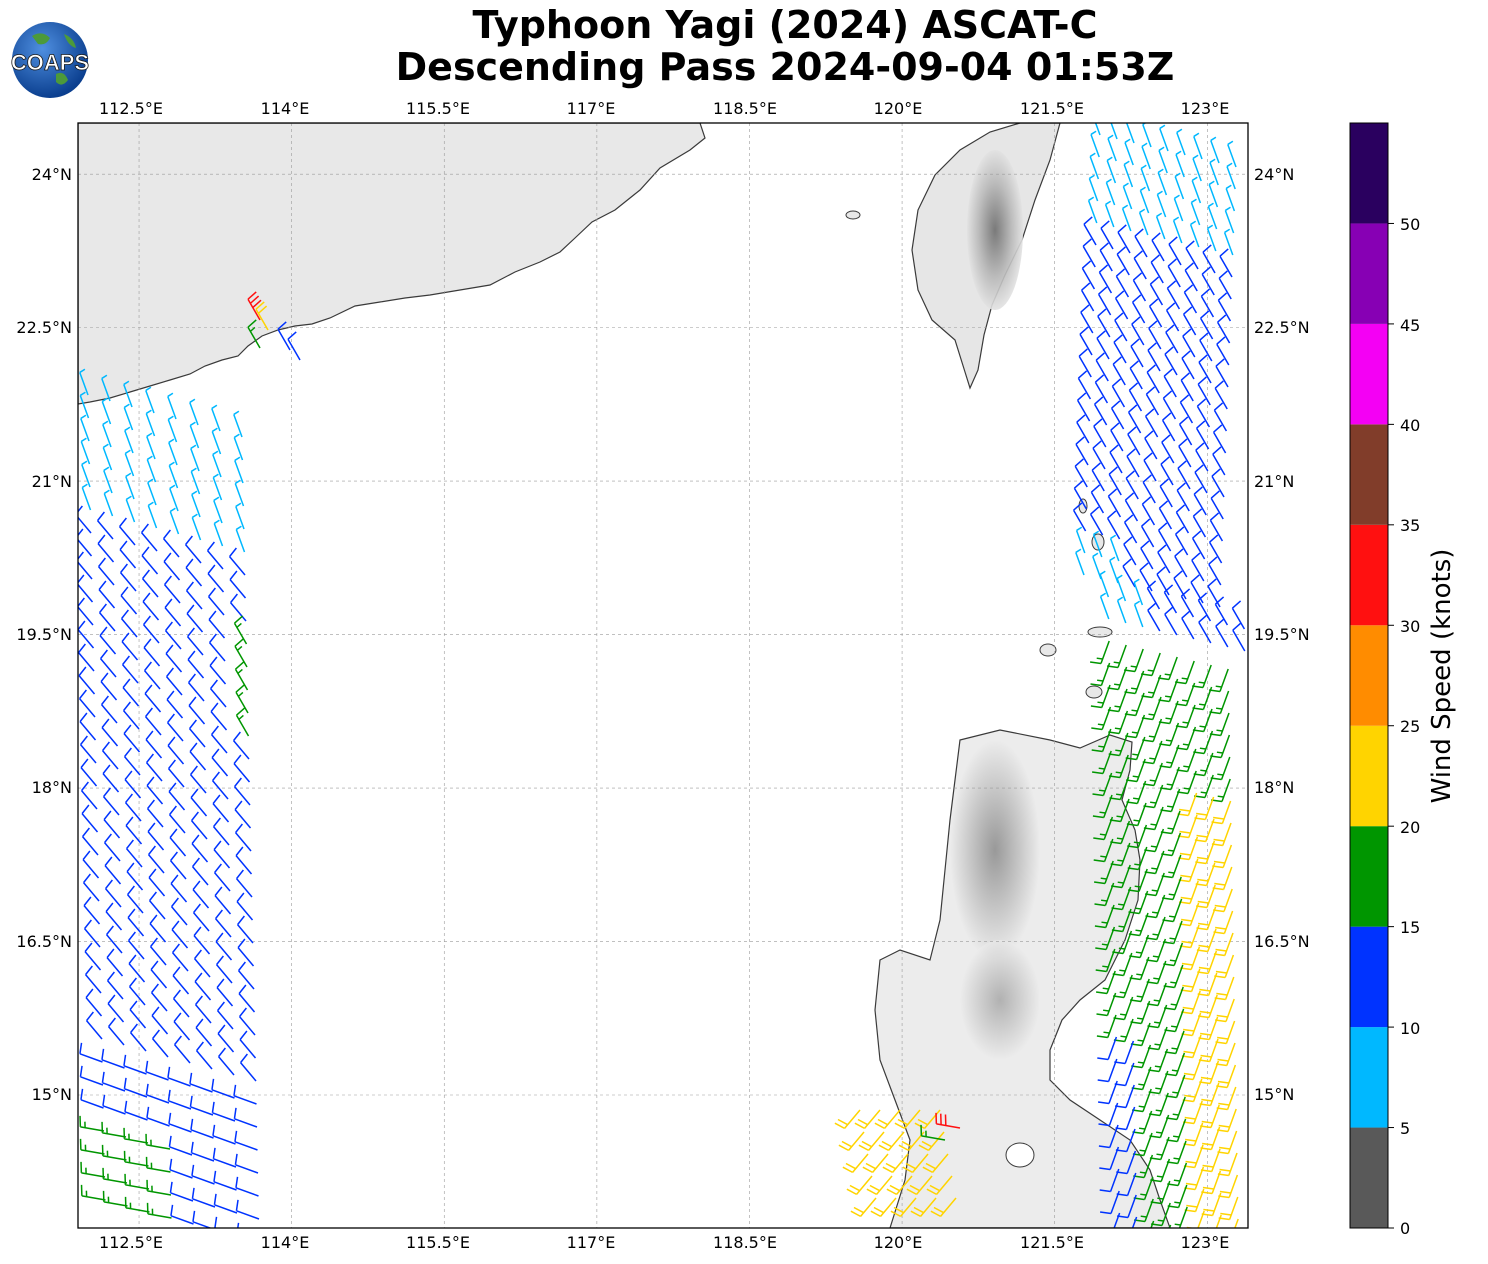 Image resolution: width=1488 pixels, height=1264 pixels. I want to click on lon-label-bottom-114e: 114°E, so click(285, 1242).